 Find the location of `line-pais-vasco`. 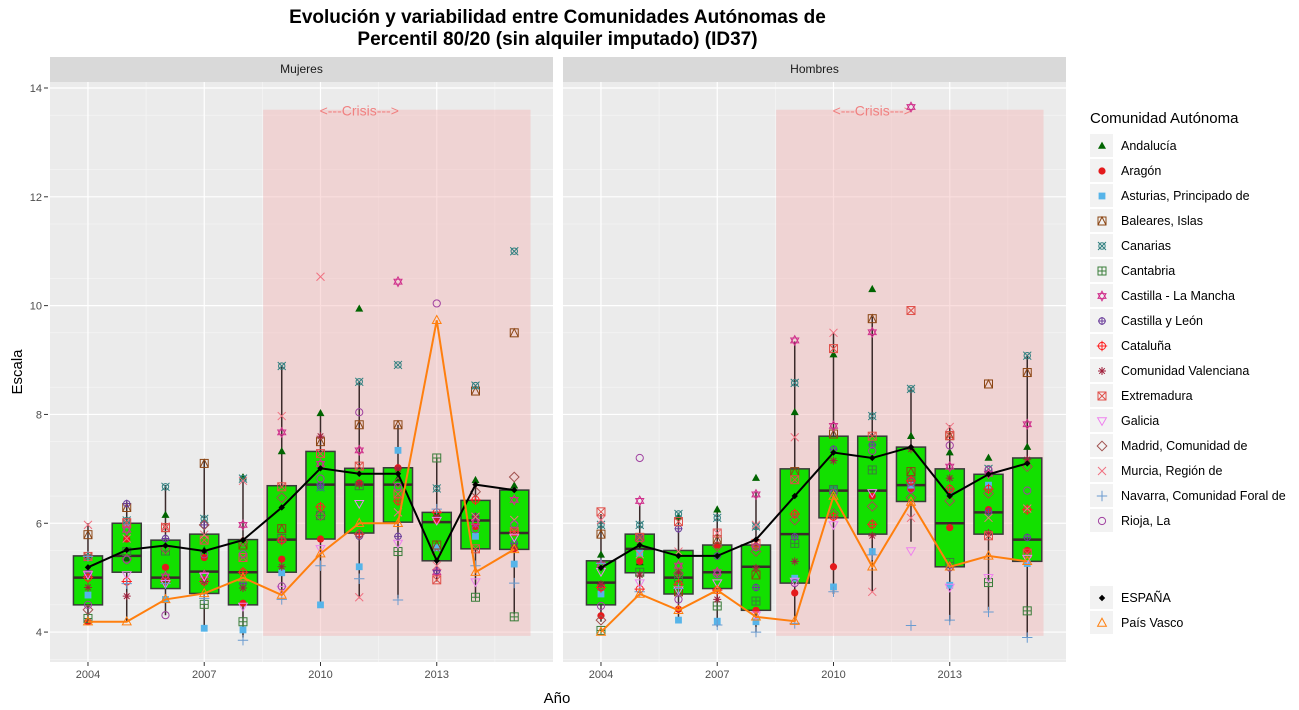

line-pais-vasco is located at coordinates (301, 470).